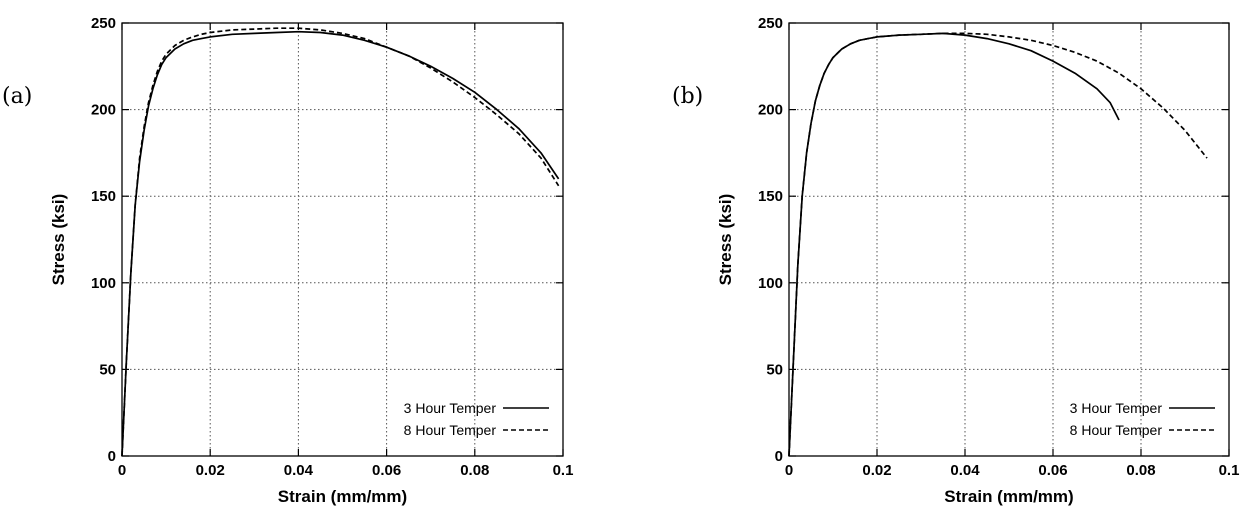 This screenshot has height=529, width=1251. Describe the element at coordinates (1116, 408) in the screenshot. I see `legend-label-3-hour-b: 3 Hour Temper` at that location.